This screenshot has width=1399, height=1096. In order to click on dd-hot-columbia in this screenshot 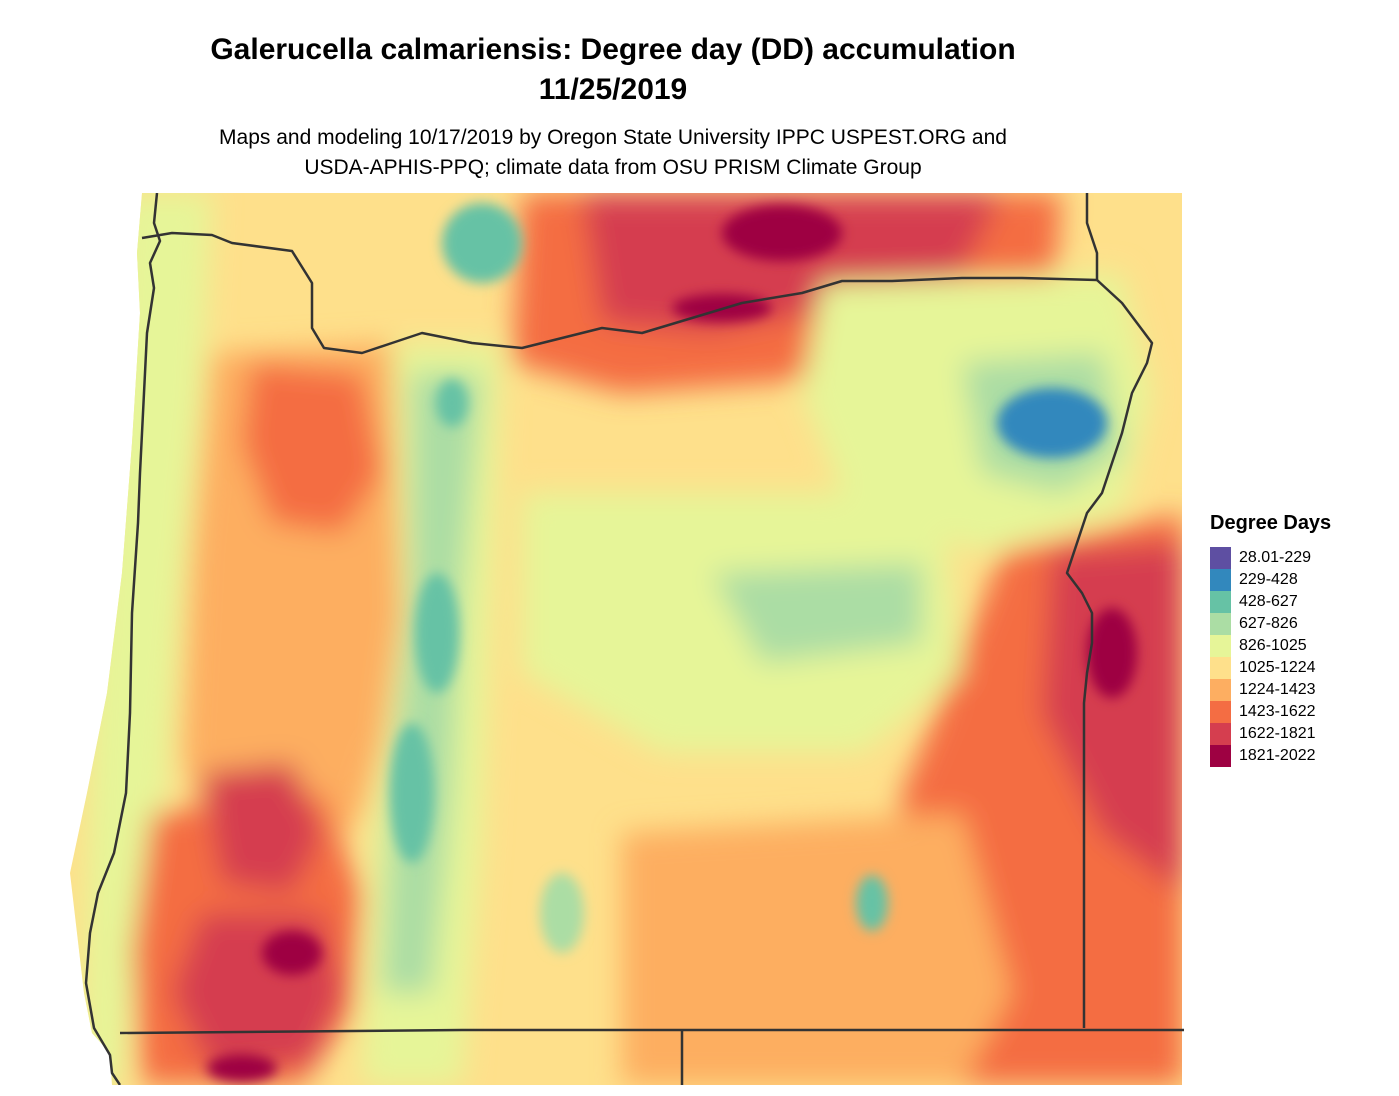, I will do `click(782, 233)`.